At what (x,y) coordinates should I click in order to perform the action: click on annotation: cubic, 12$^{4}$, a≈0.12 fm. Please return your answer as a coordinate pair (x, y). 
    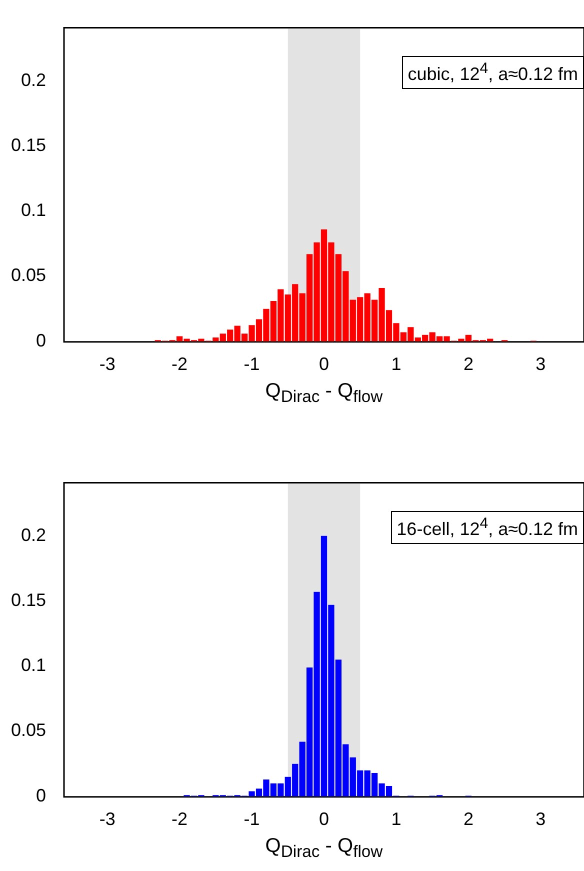
    Looking at the image, I should click on (493, 72).